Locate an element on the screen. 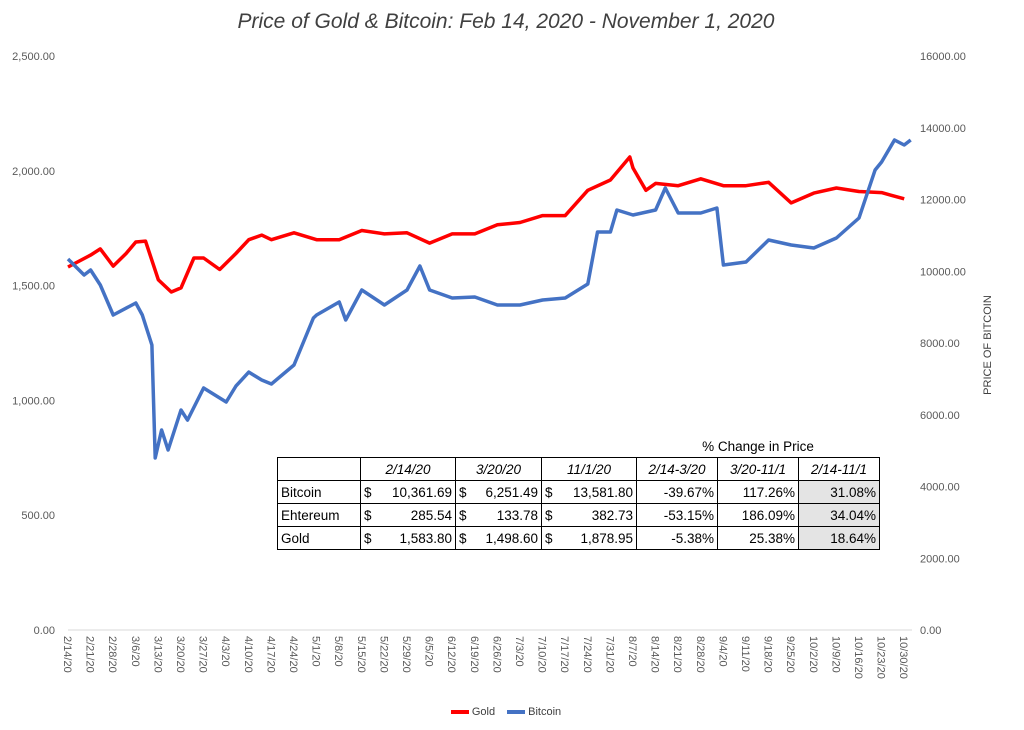 The height and width of the screenshot is (730, 1024). price-cell: $382.73 is located at coordinates (589, 515).